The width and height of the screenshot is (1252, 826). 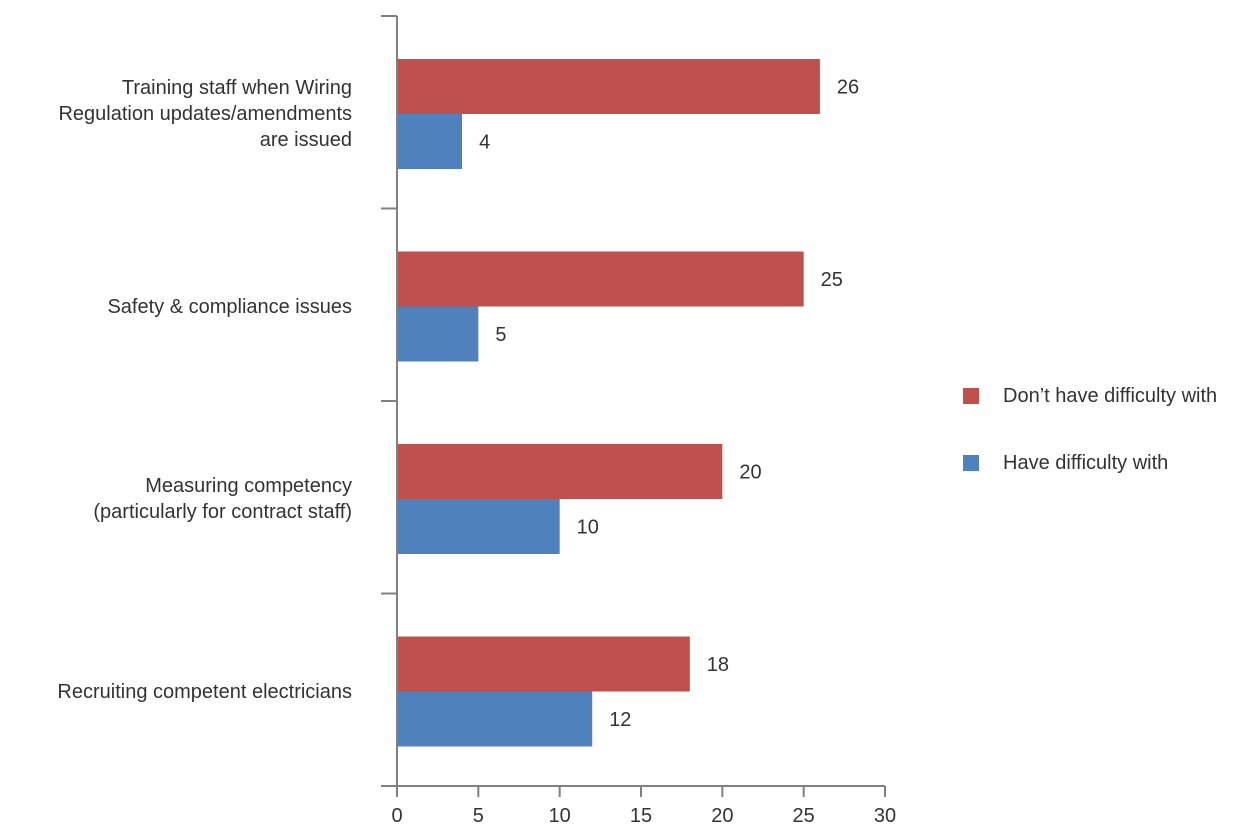 I want to click on legend-item-have-difficulty: Have difficulty with, so click(x=1065, y=463).